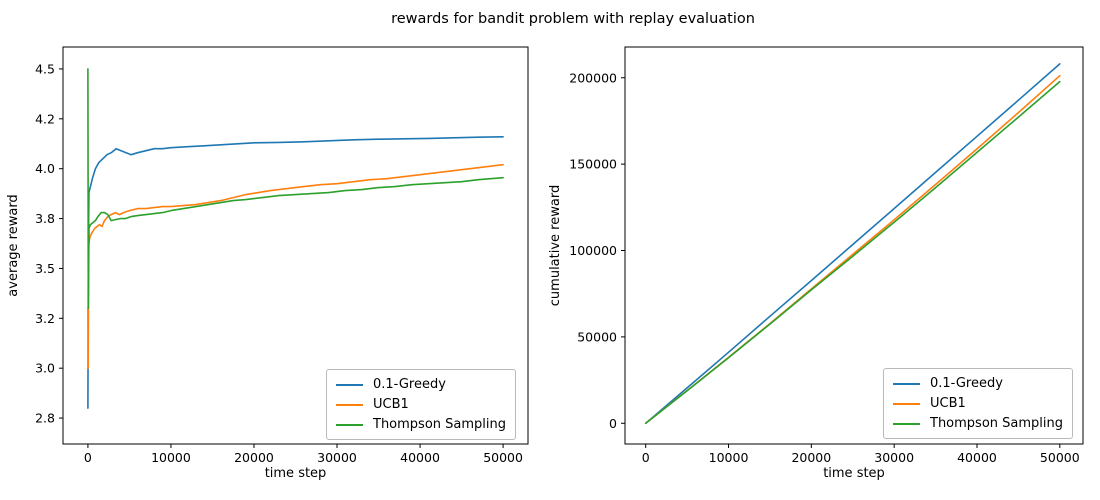 This screenshot has height=500, width=1100. What do you see at coordinates (45, 368) in the screenshot?
I see `y-tick-label: 3.0` at bounding box center [45, 368].